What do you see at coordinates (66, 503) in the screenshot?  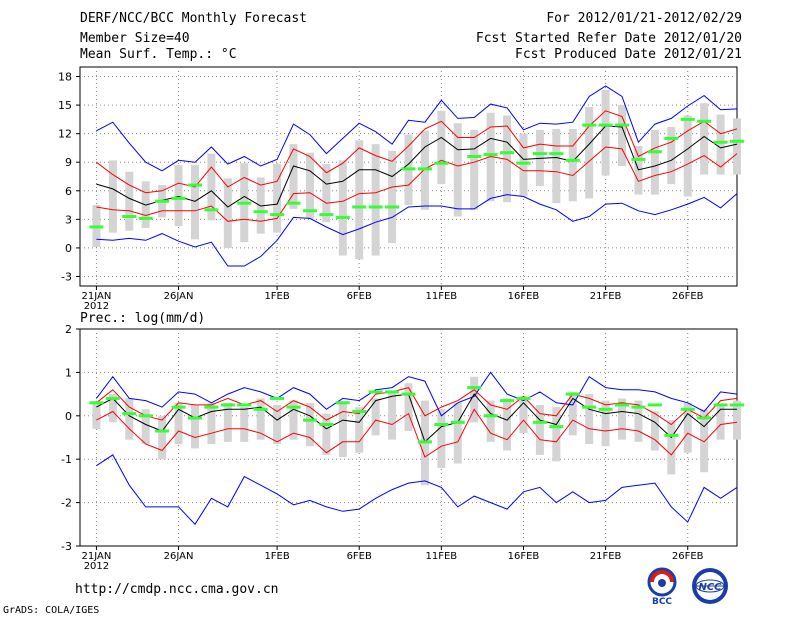 I see `precipitation-ytick-label: -2` at bounding box center [66, 503].